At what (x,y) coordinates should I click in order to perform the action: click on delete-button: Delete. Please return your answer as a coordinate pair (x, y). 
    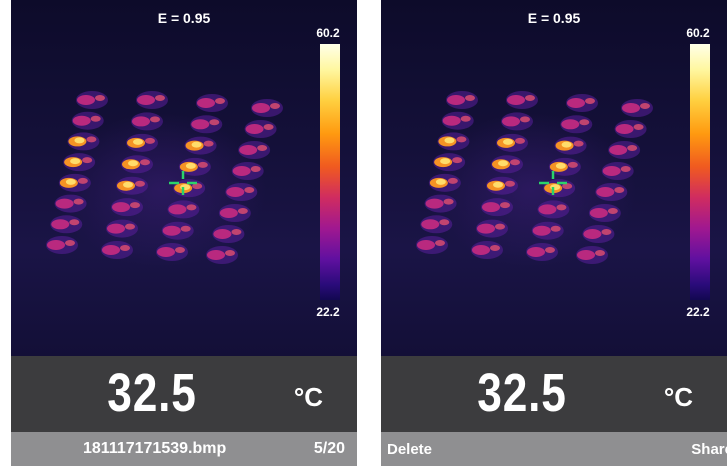
    Looking at the image, I should click on (410, 449).